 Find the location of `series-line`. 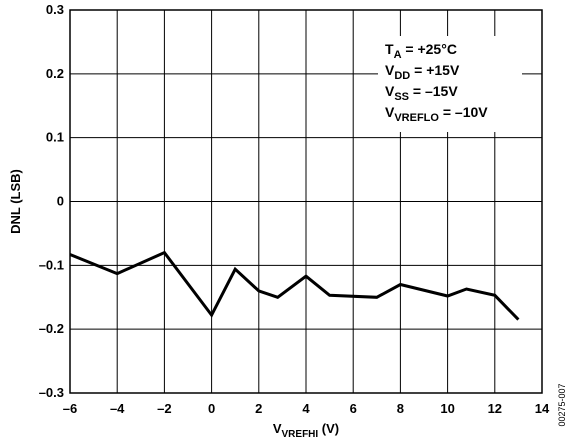

series-line is located at coordinates (294, 285).